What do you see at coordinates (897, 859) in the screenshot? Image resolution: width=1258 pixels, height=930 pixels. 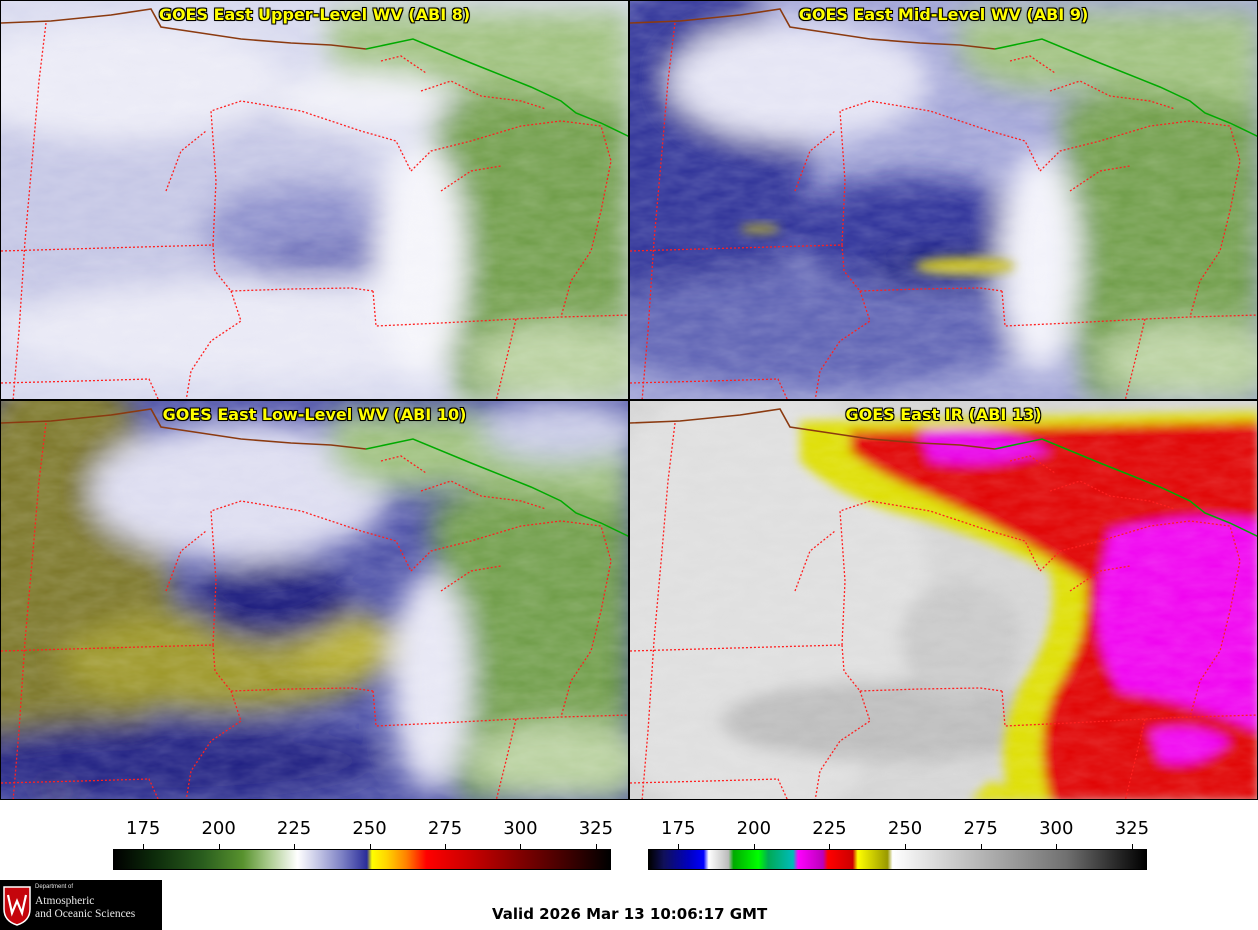 I see `ir-colorbar` at bounding box center [897, 859].